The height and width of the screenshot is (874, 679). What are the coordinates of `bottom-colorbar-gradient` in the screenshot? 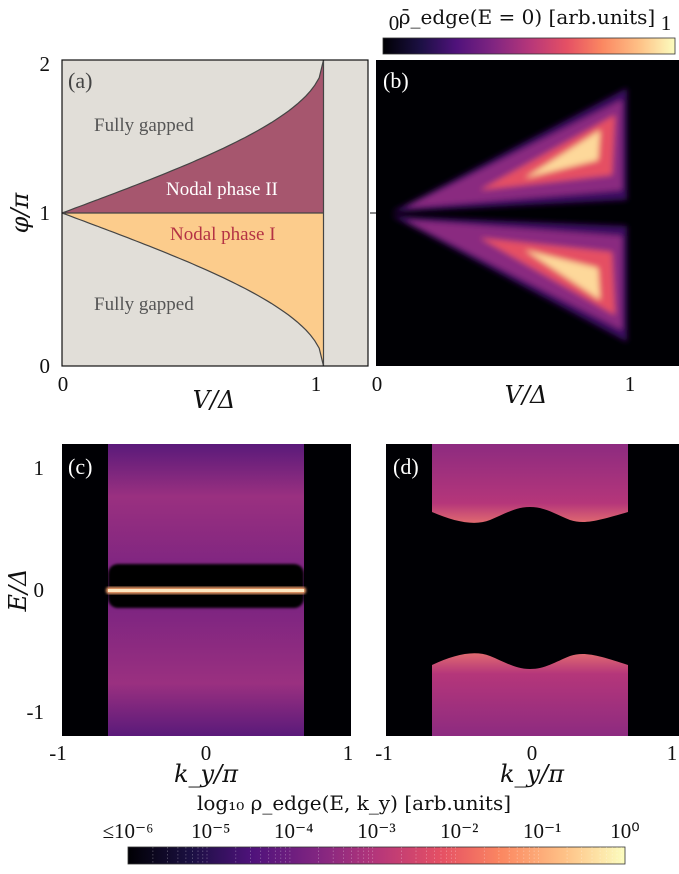 It's located at (376, 855).